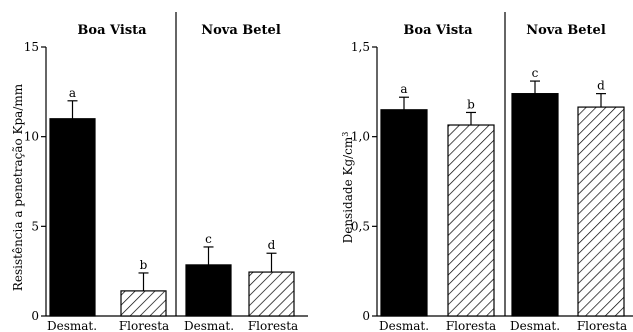 This screenshot has width=633, height=332. I want to click on y-tick-label: 1,0, so click(360, 137).